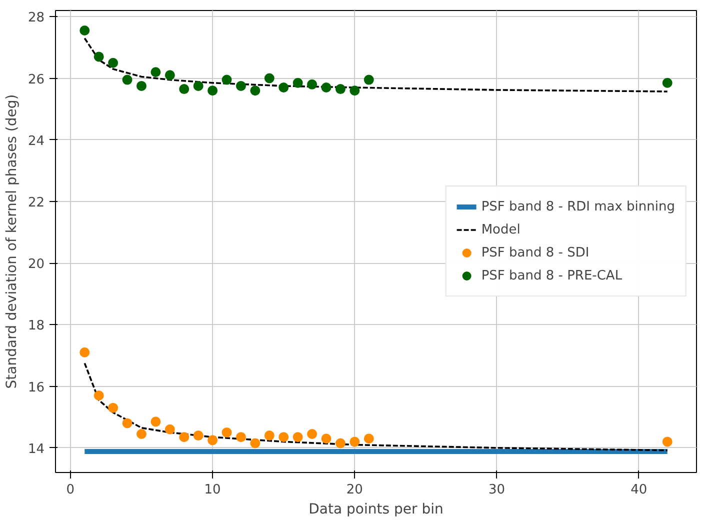  Describe the element at coordinates (36, 202) in the screenshot. I see `y-tick-label: 22` at that location.